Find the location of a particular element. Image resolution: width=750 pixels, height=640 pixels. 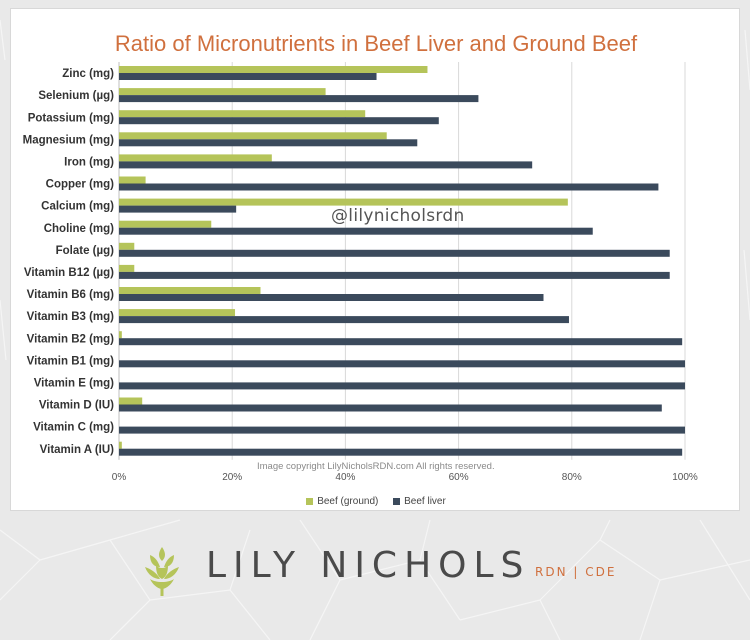

category-label: Vitamin B1 (mg) is located at coordinates (70, 361).